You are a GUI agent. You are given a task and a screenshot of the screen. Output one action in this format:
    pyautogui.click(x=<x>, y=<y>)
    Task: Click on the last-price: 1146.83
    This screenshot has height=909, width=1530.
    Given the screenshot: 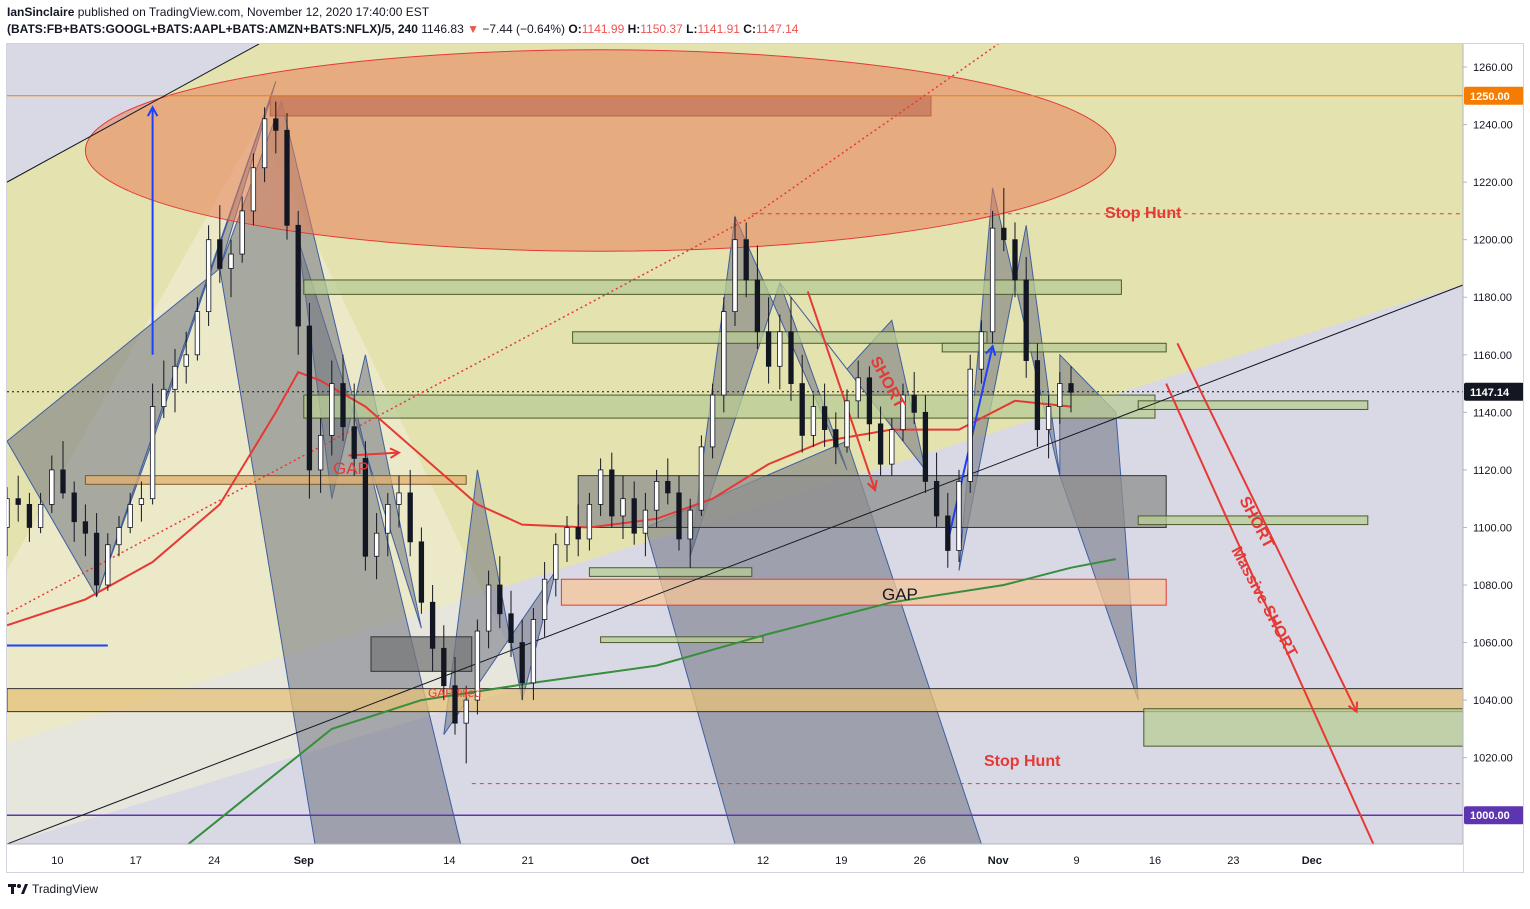 What is the action you would take?
    pyautogui.click(x=442, y=29)
    